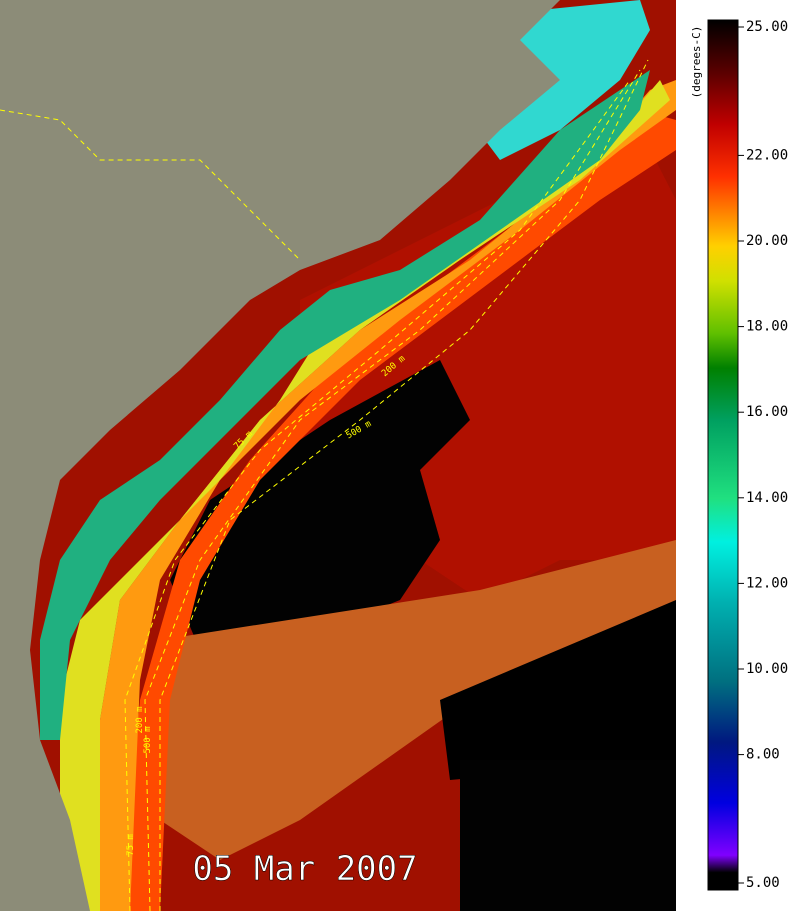 The image size is (810, 911). What do you see at coordinates (140, 719) in the screenshot?
I see `contour-label: 200 m` at bounding box center [140, 719].